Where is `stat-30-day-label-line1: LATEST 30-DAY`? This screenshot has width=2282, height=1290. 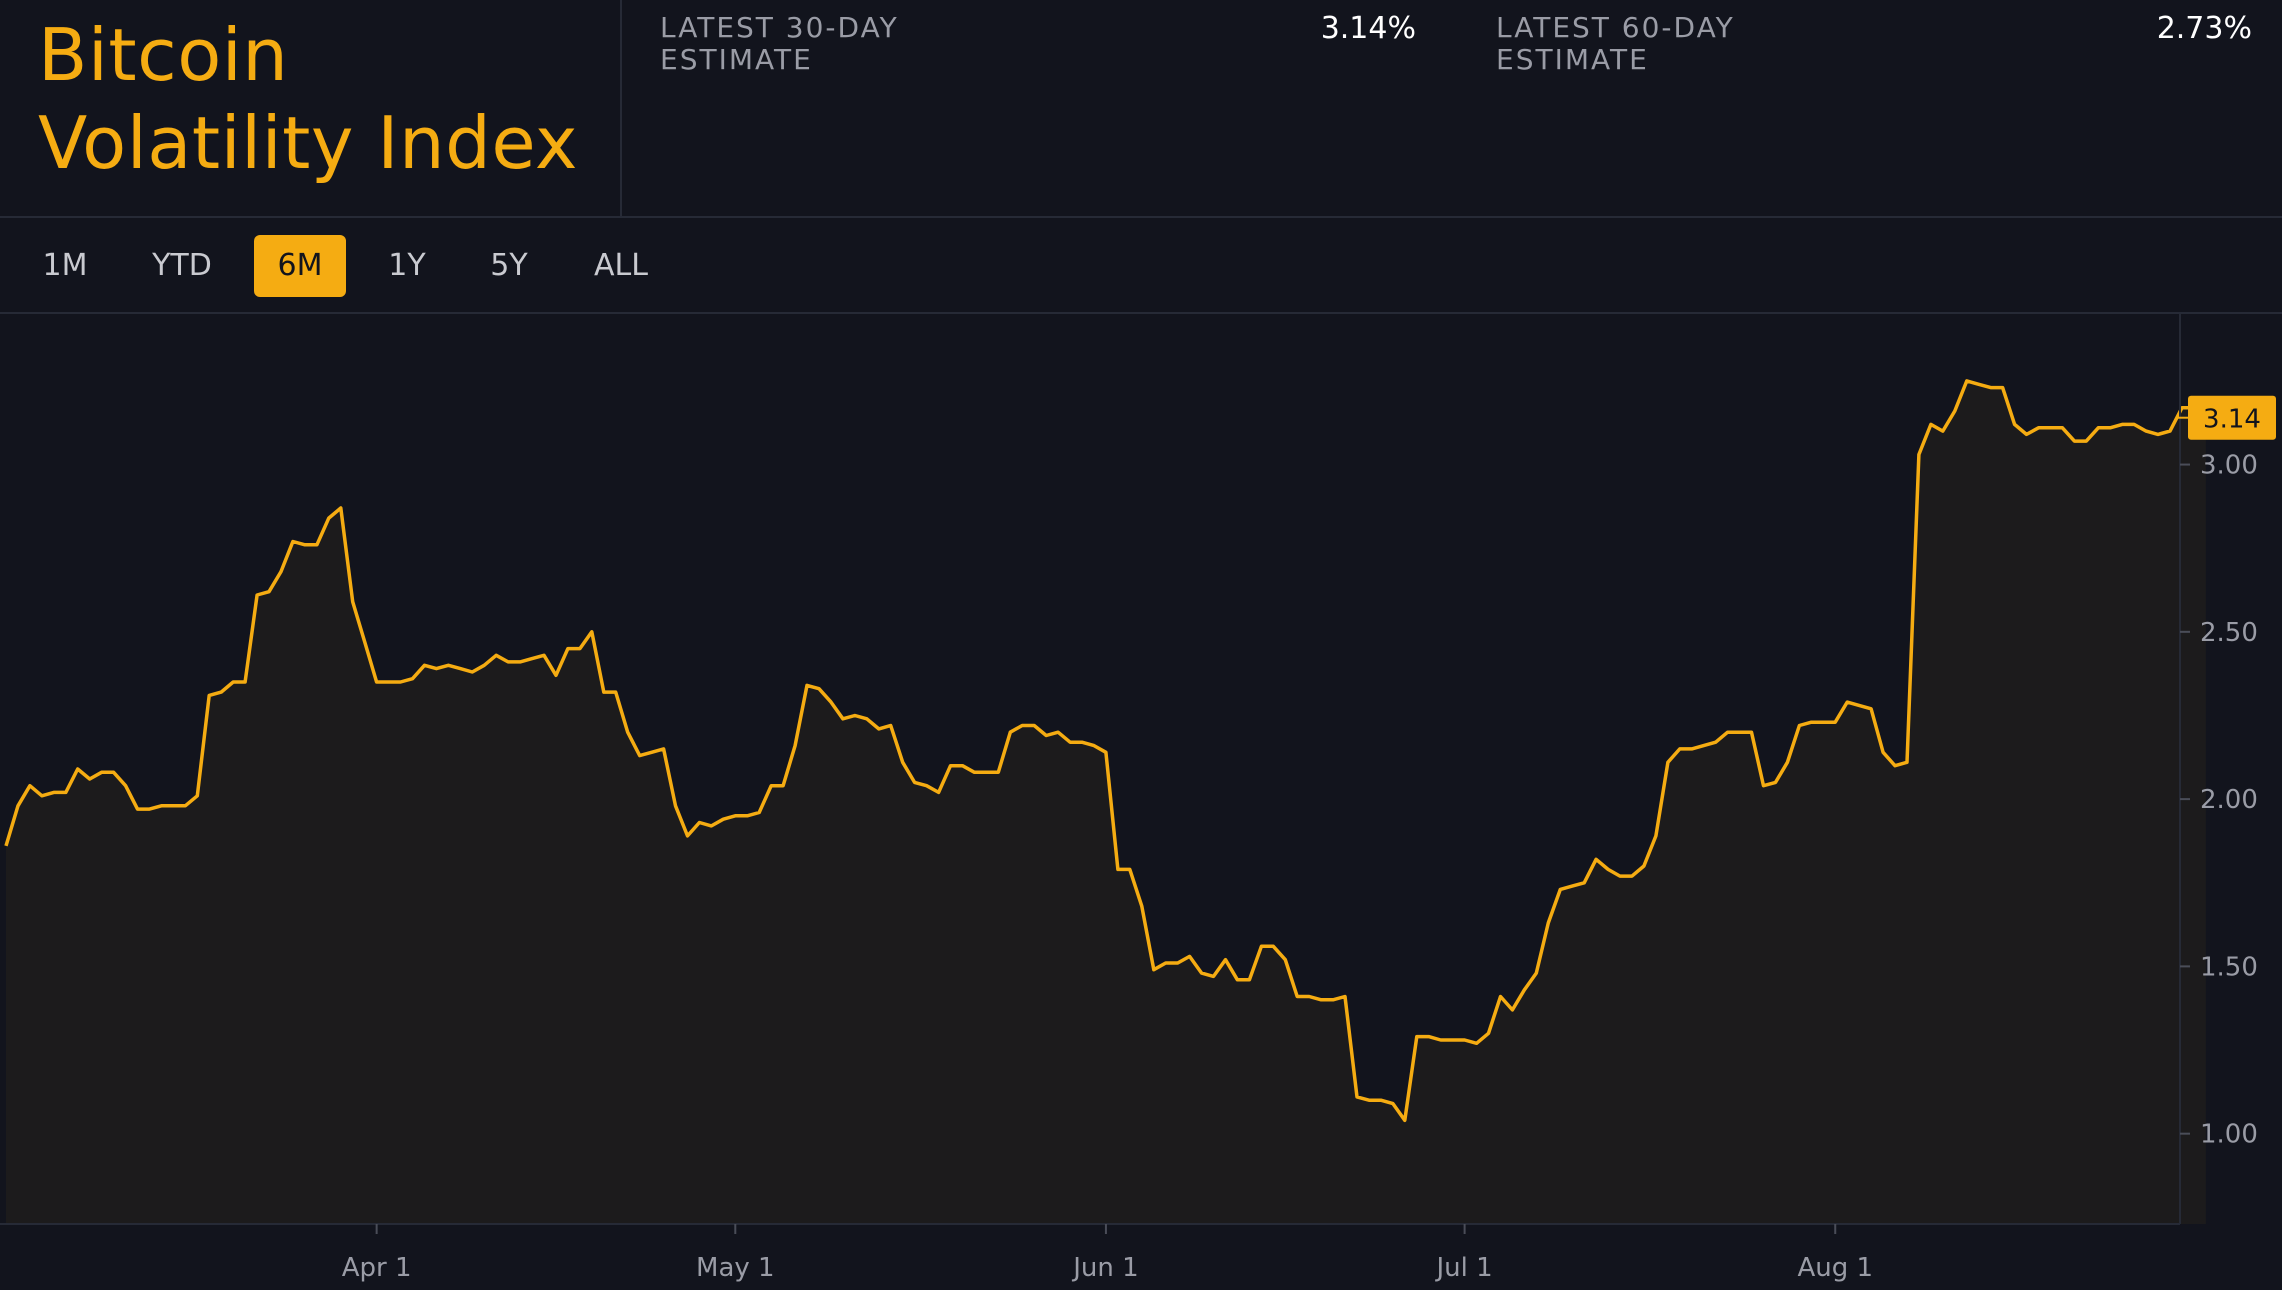 stat-30-day-label-line1: LATEST 30-DAY is located at coordinates (779, 27).